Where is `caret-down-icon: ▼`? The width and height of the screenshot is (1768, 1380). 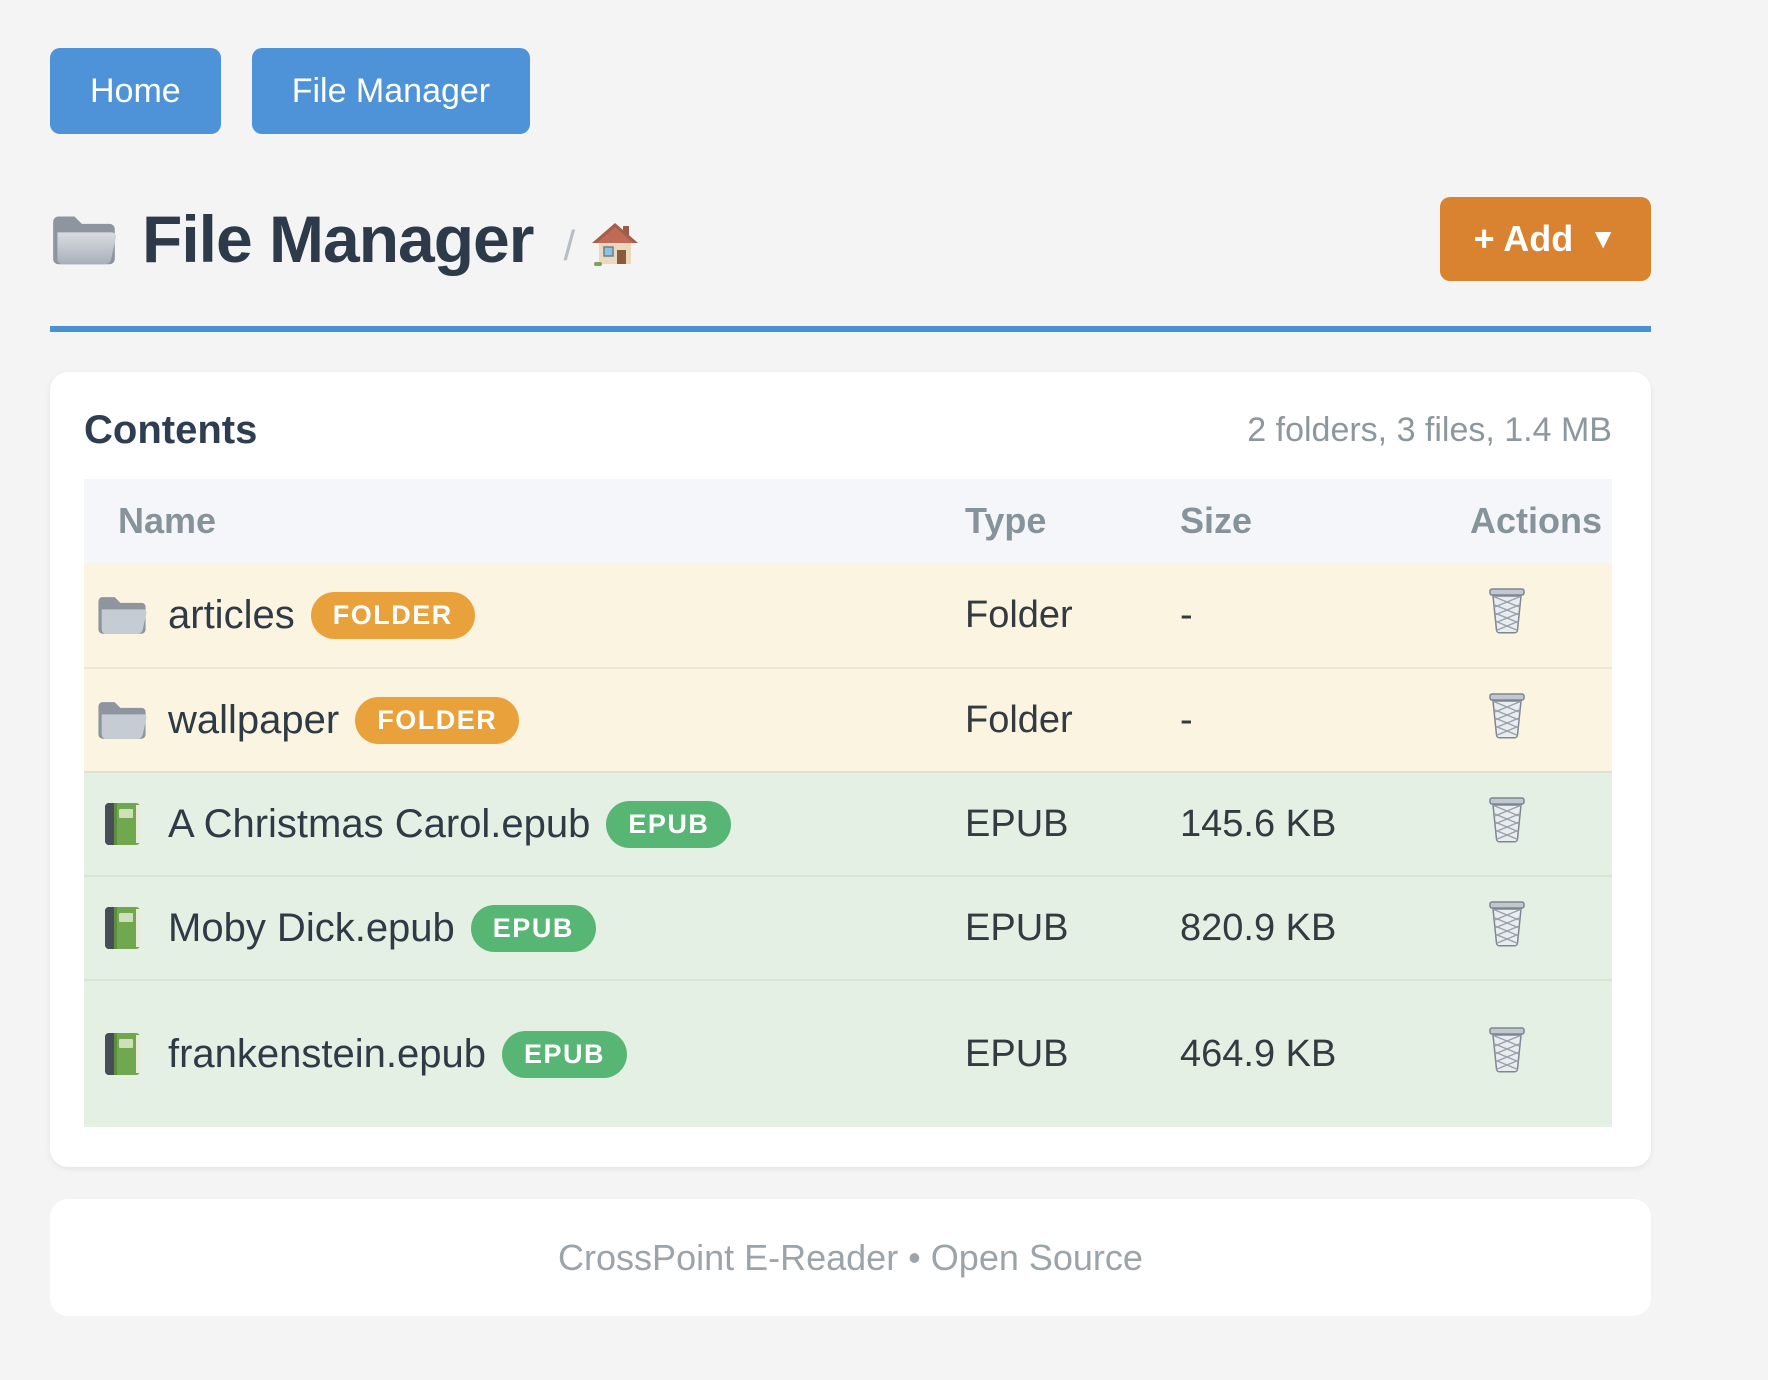 caret-down-icon: ▼ is located at coordinates (1603, 238).